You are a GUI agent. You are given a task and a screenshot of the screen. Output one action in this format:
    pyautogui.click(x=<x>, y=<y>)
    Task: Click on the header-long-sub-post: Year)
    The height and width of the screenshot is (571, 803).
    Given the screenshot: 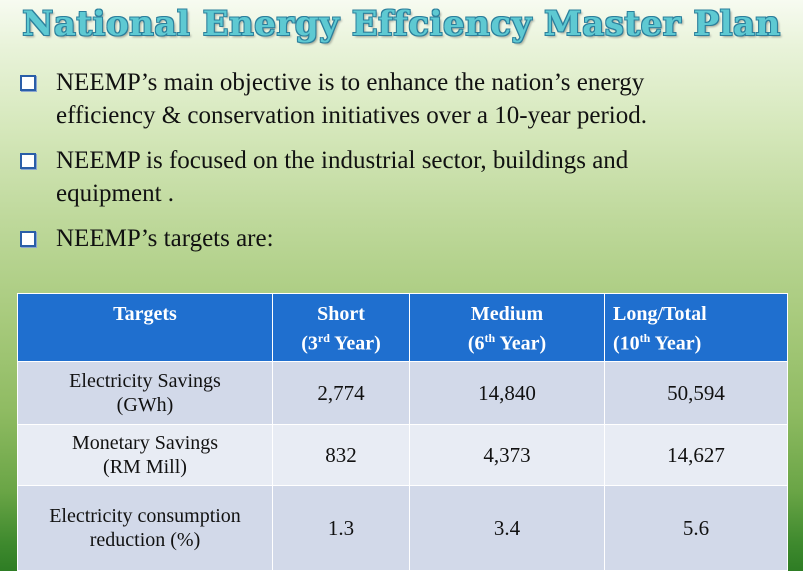 What is the action you would take?
    pyautogui.click(x=676, y=343)
    